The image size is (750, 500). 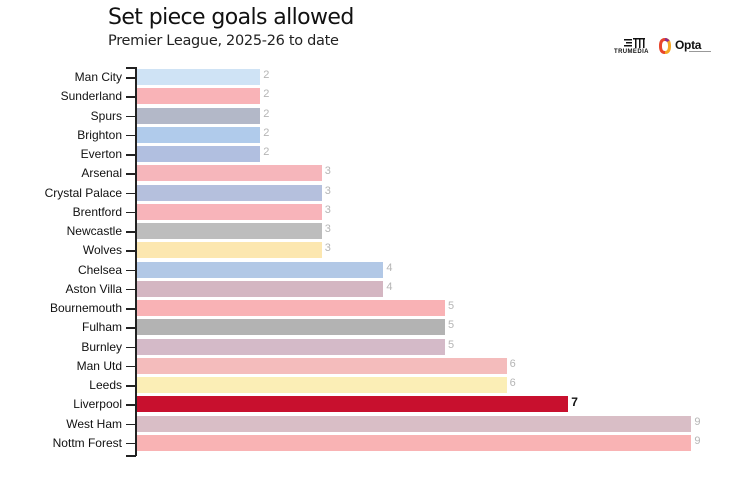 What do you see at coordinates (106, 115) in the screenshot?
I see `category-label: Spurs` at bounding box center [106, 115].